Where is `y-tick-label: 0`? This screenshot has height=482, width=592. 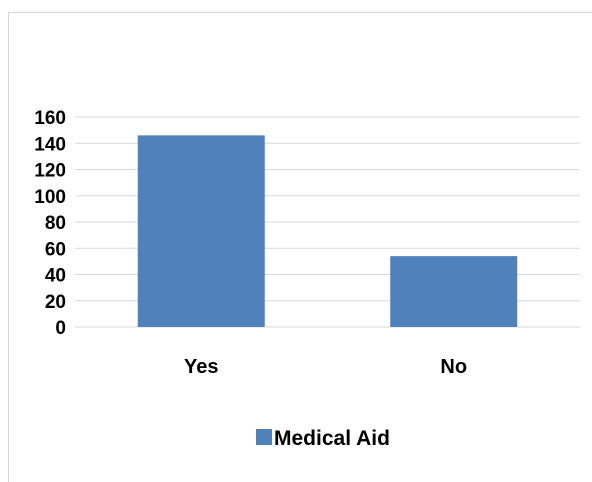
y-tick-label: 0 is located at coordinates (60, 328).